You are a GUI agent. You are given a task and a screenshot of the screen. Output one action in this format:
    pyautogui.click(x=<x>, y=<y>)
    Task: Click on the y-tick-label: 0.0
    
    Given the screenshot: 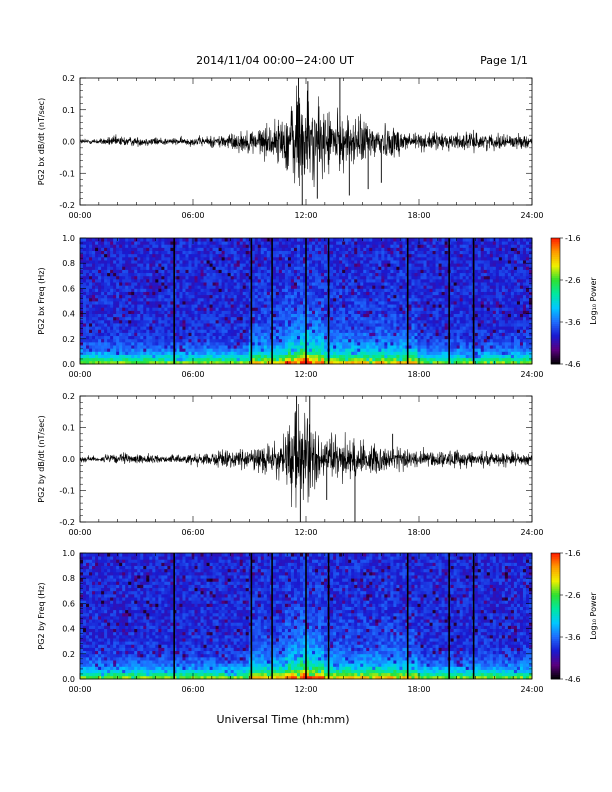 What is the action you would take?
    pyautogui.click(x=68, y=142)
    